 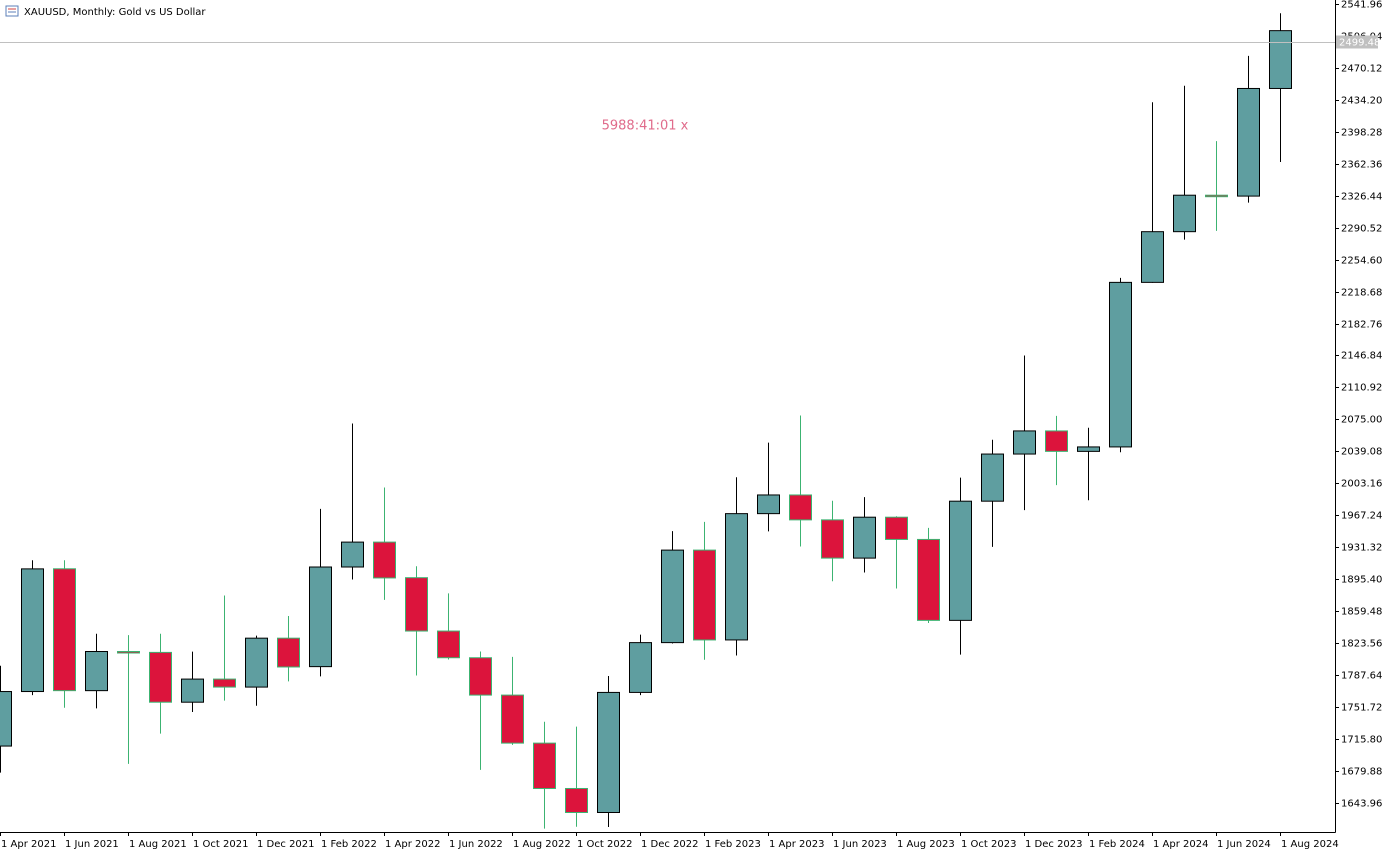 What do you see at coordinates (1361, 229) in the screenshot?
I see `y-tick-label: 2290.52` at bounding box center [1361, 229].